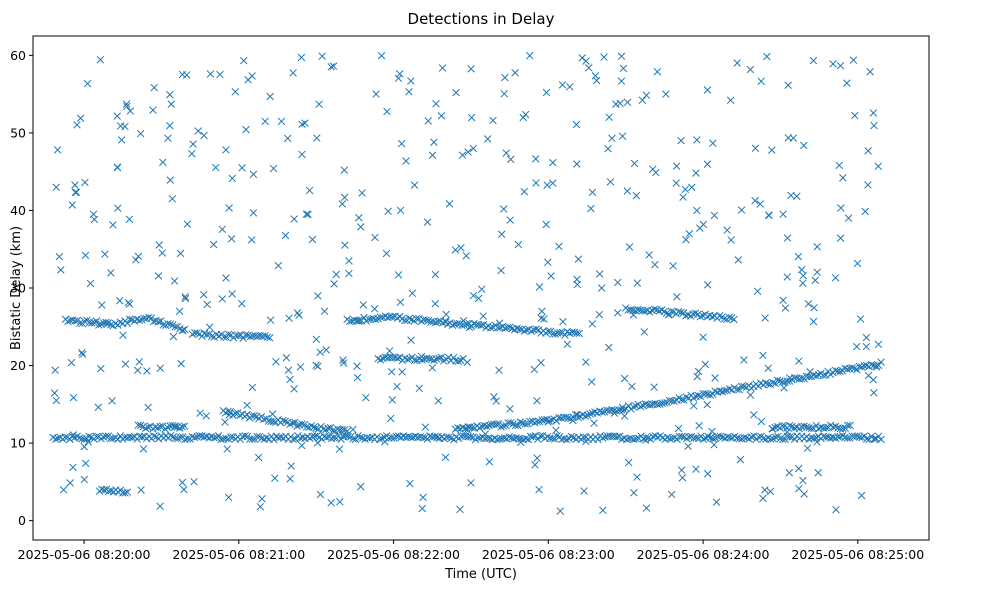 The width and height of the screenshot is (987, 590). Describe the element at coordinates (857, 554) in the screenshot. I see `x-tick-label: 2025-05-06 08:25:00` at that location.